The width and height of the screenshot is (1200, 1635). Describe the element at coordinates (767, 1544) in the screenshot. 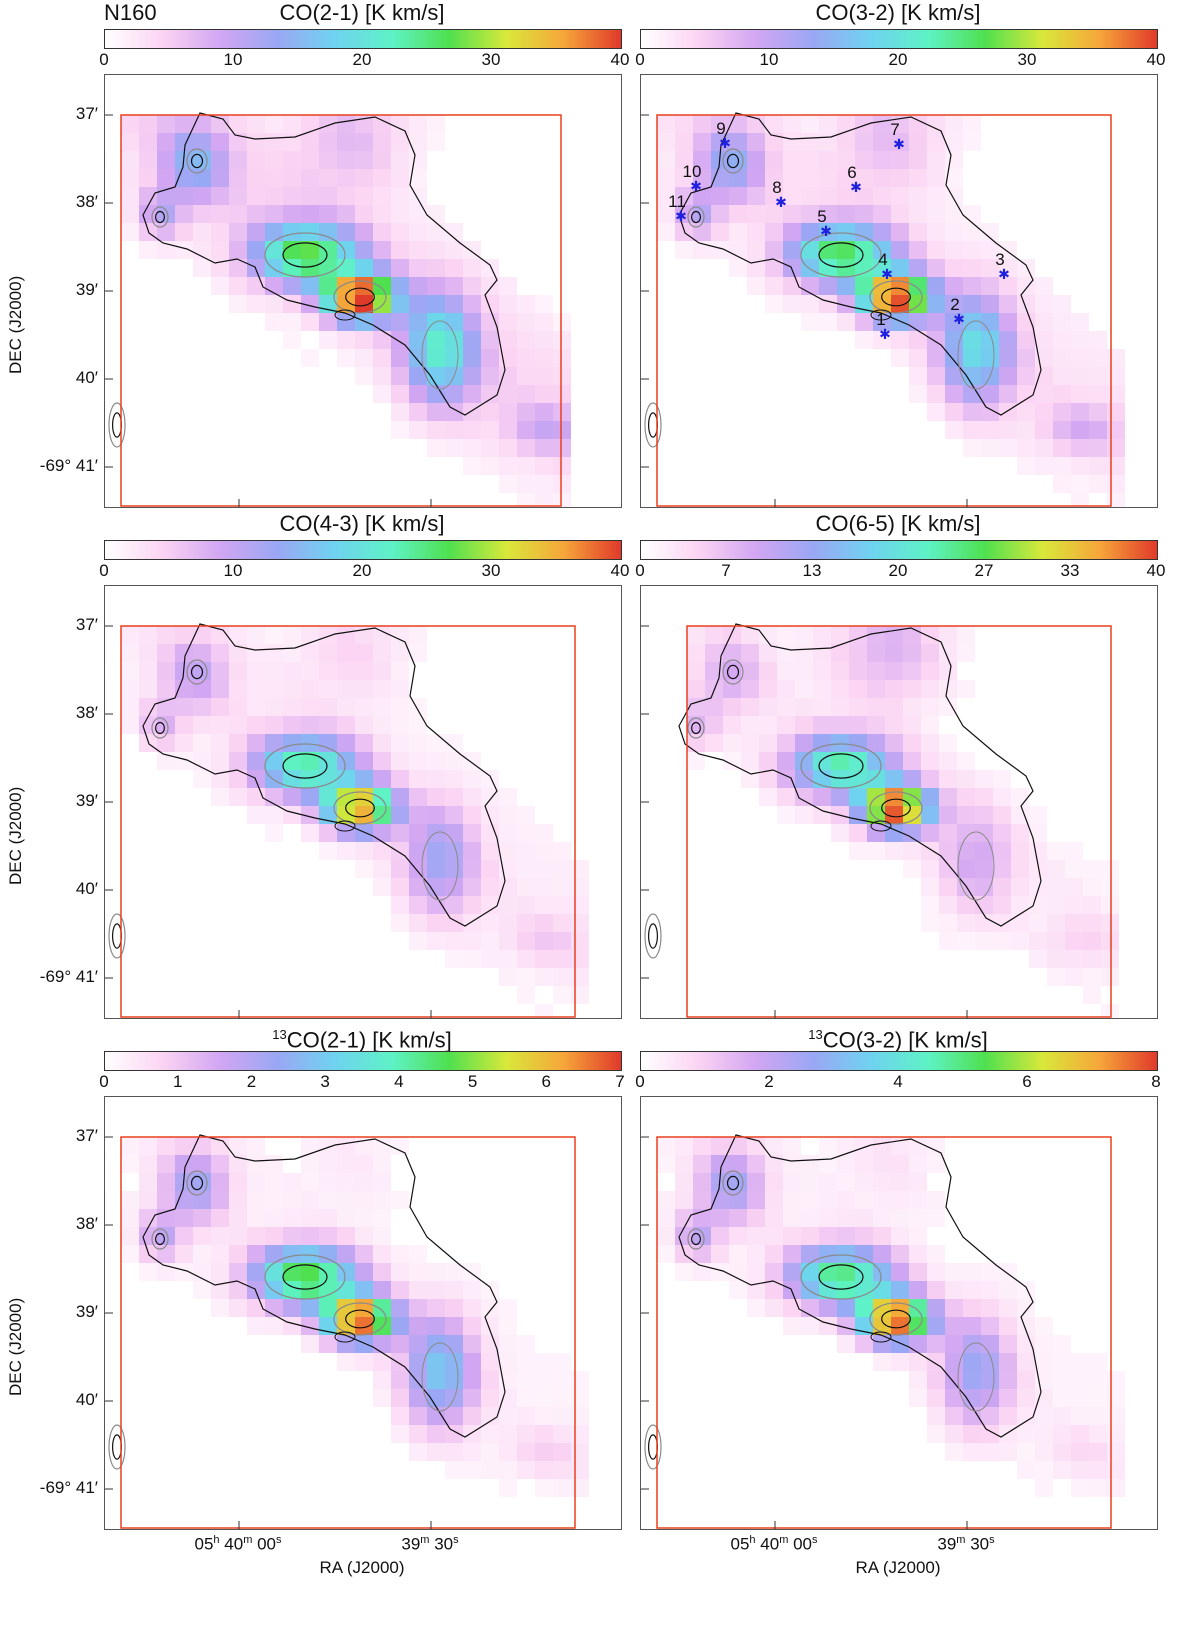

I see `ra-tick-number: 40` at that location.